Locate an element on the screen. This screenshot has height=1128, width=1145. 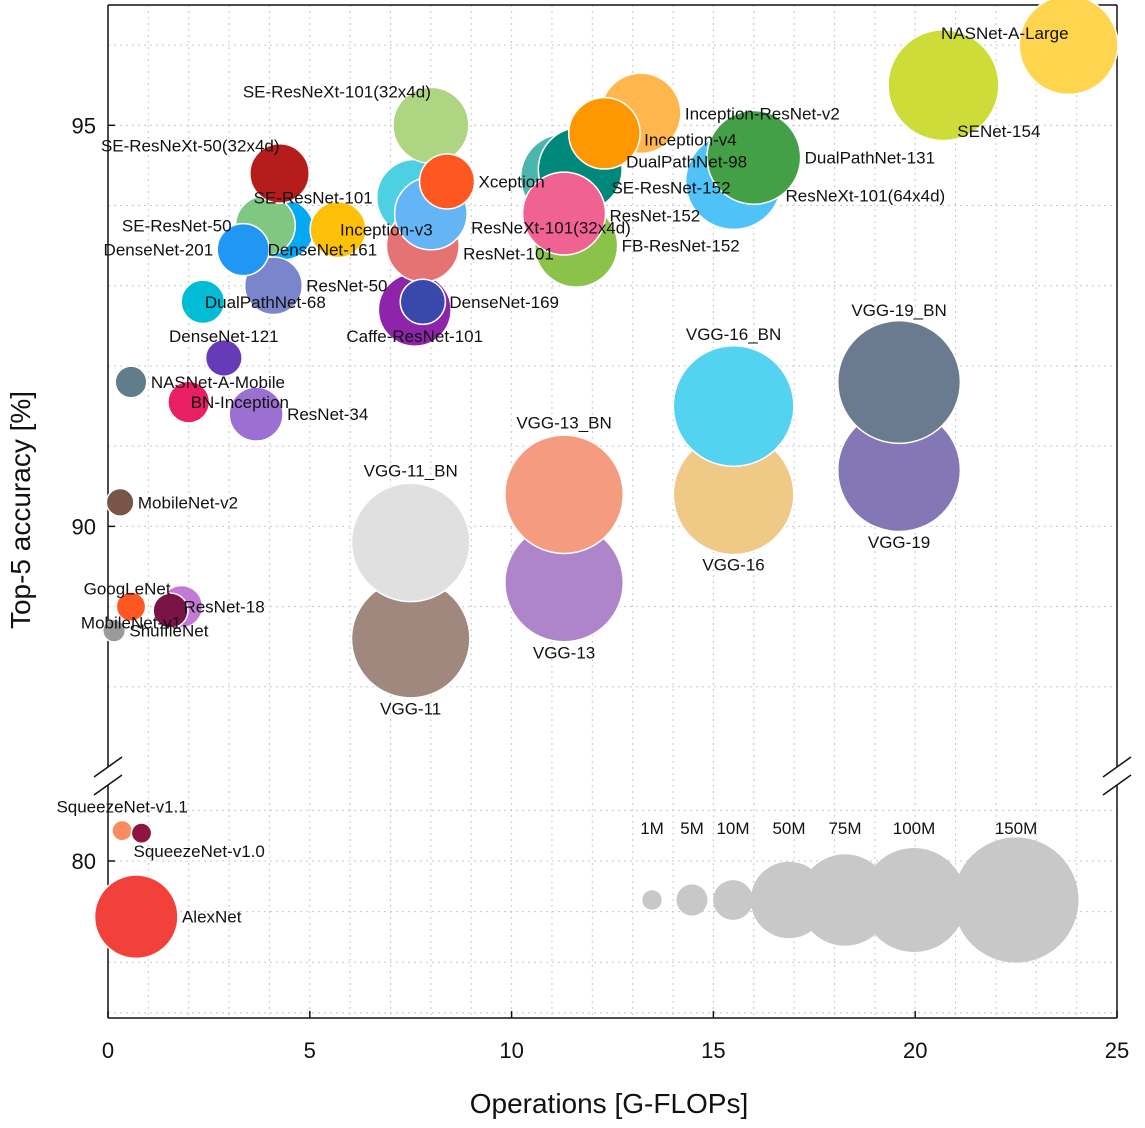
label-vgg-19-bn: VGG-19_BN is located at coordinates (898, 310).